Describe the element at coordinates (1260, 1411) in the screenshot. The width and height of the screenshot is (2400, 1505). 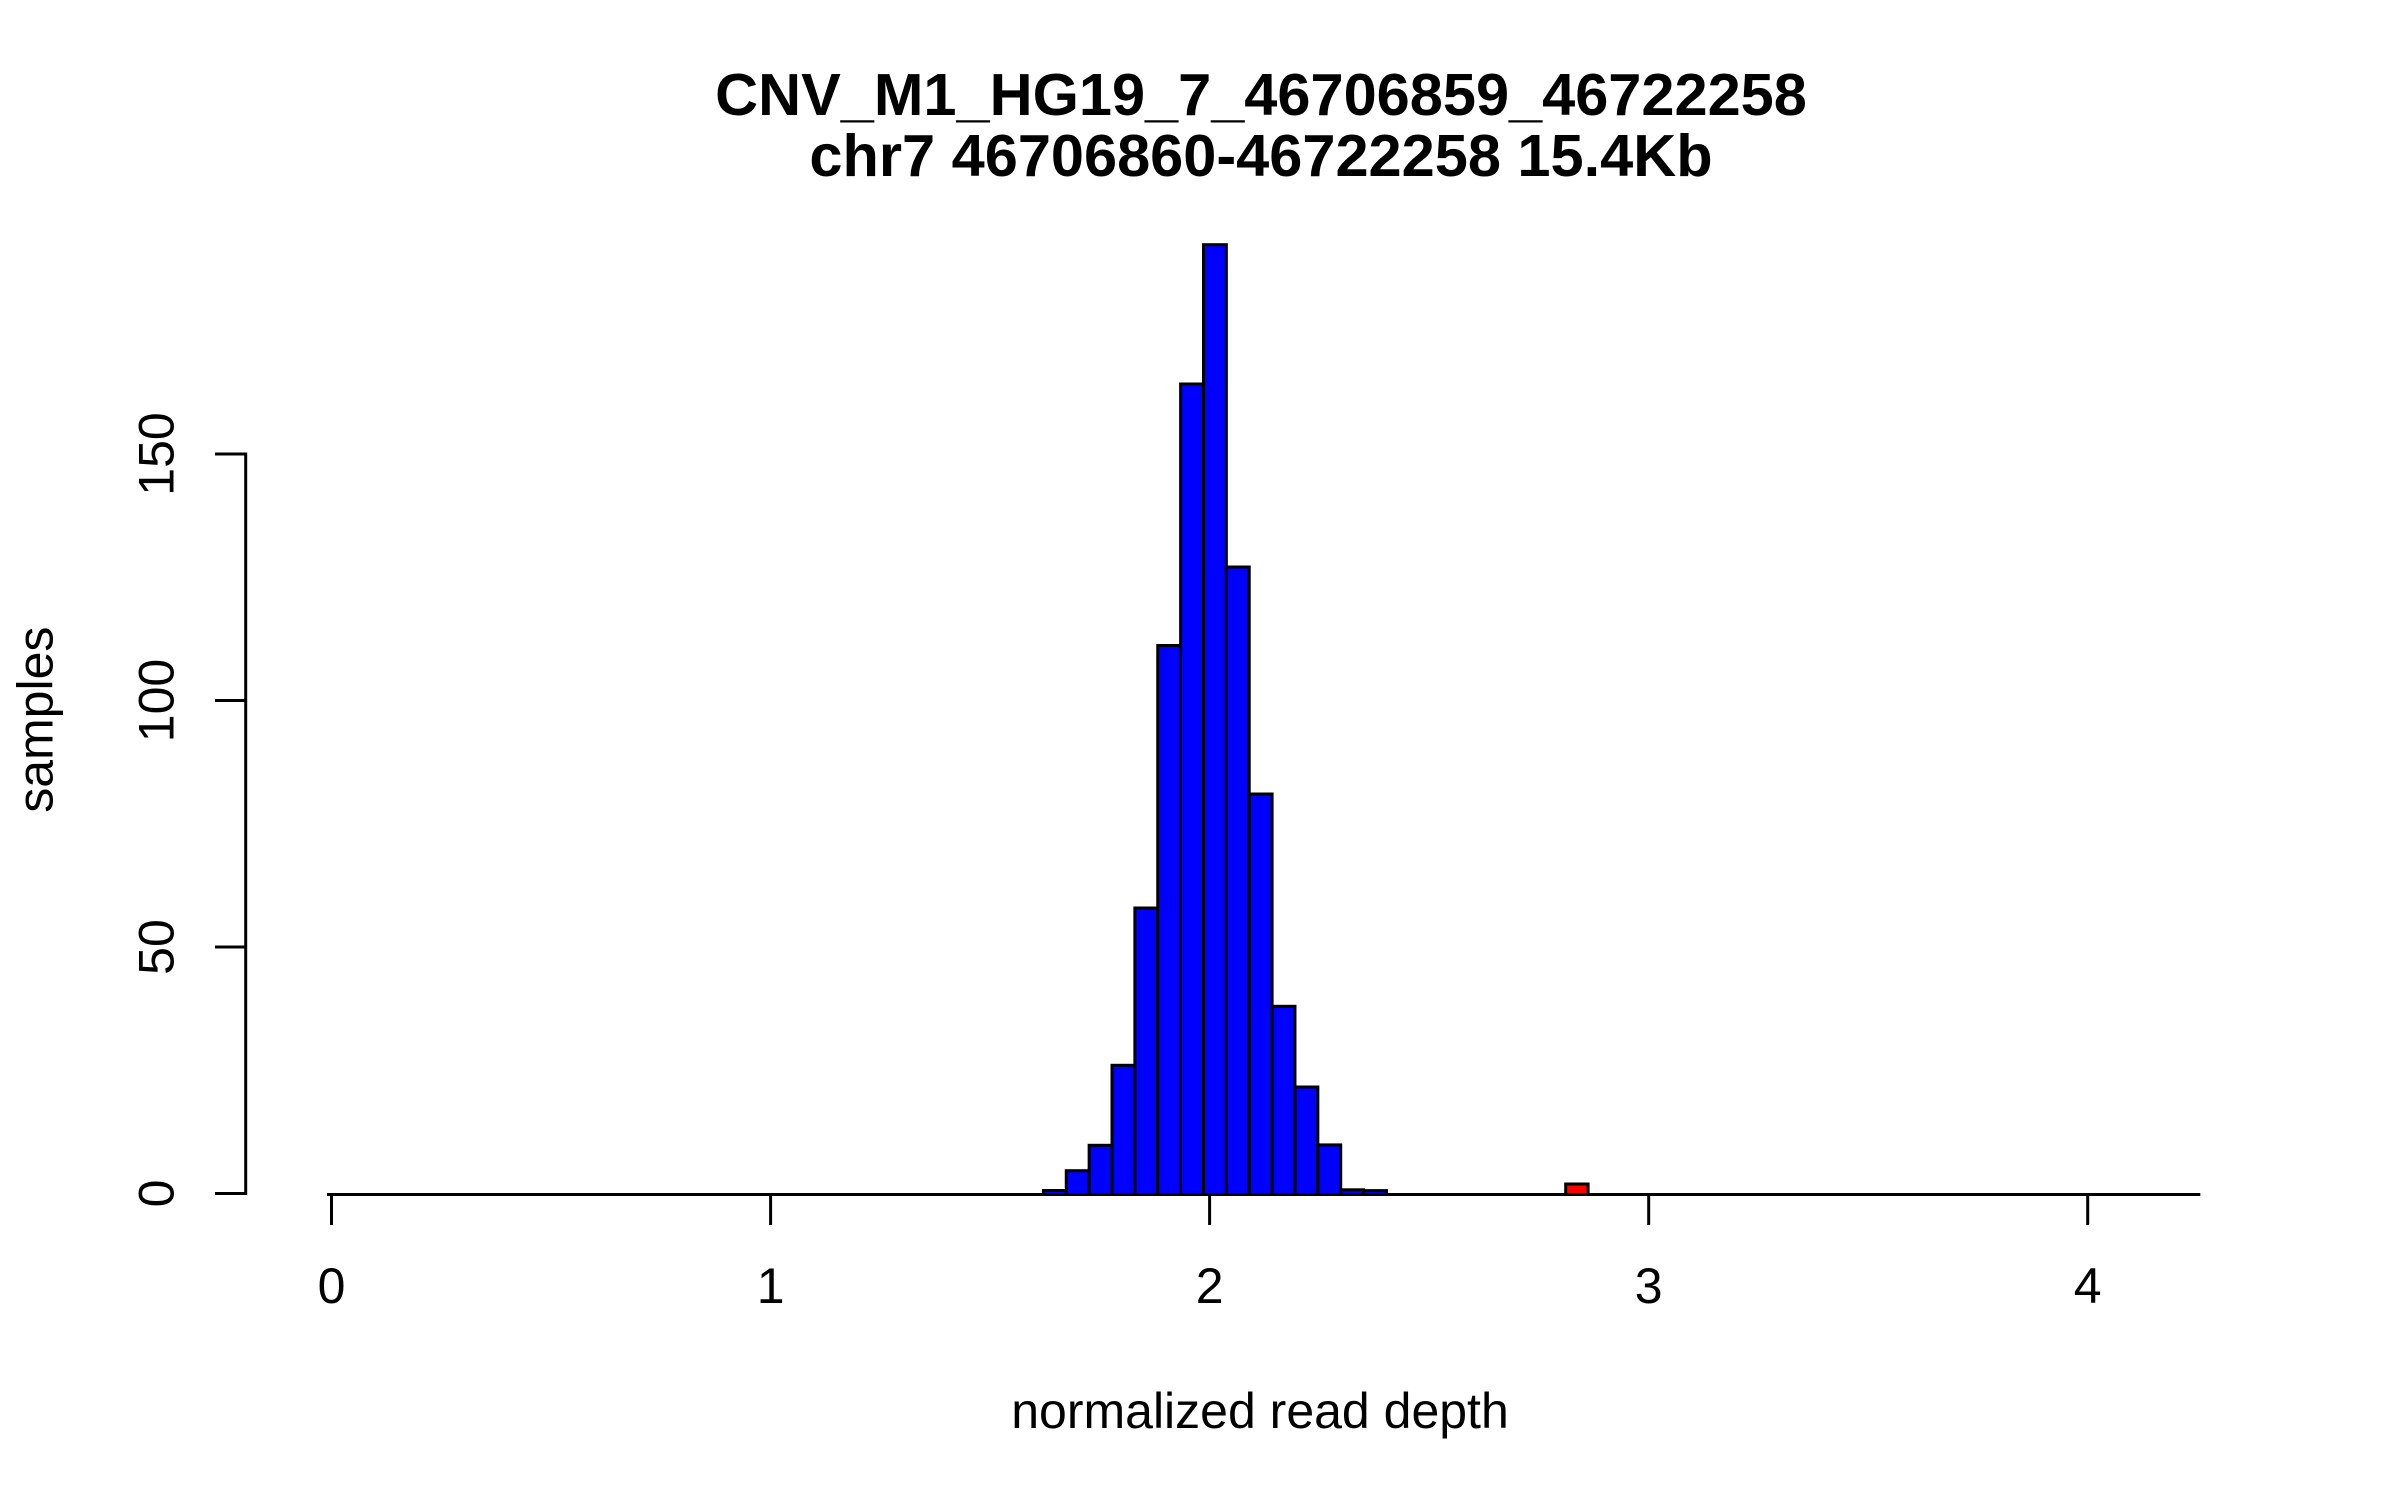
I see `svg-text: normalized read depth` at that location.